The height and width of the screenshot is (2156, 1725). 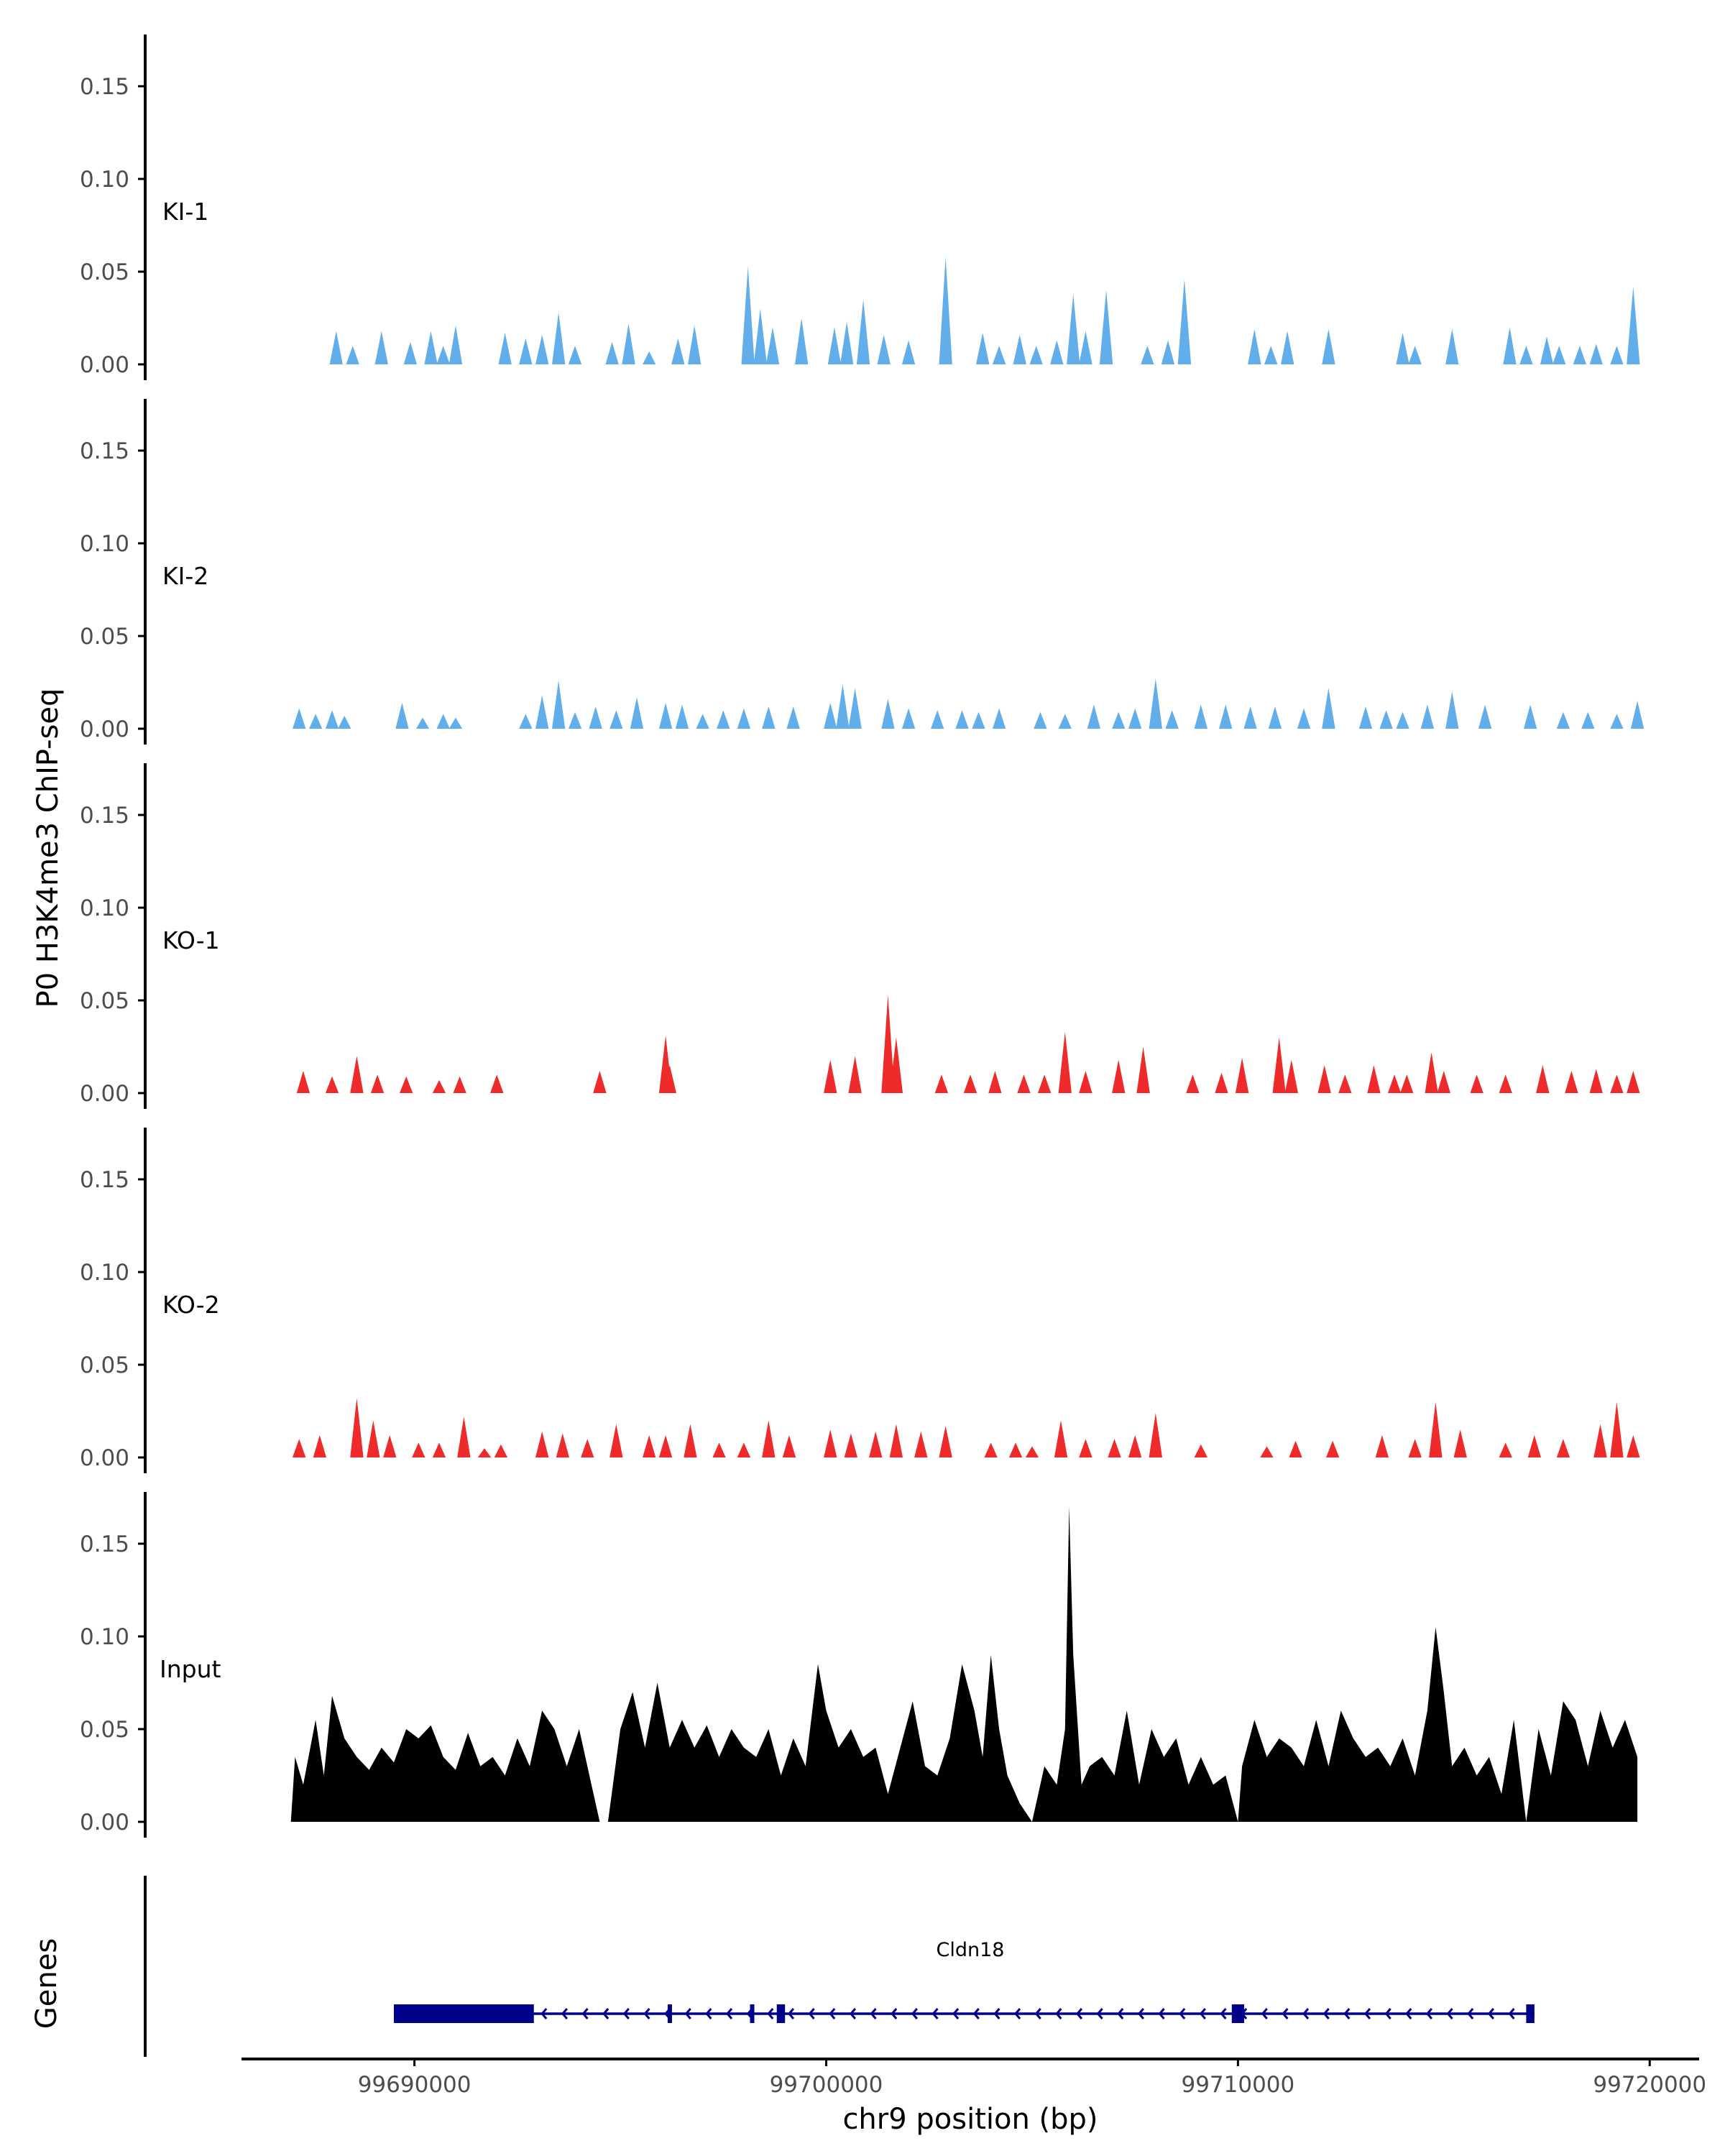 I want to click on track-label: KO-2, so click(x=191, y=1305).